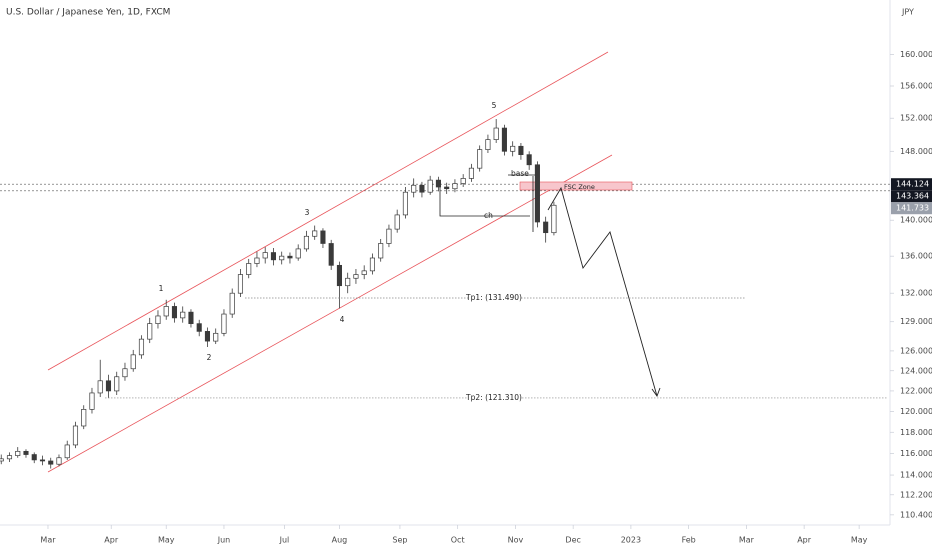 Image resolution: width=932 pixels, height=550 pixels. I want to click on wave-label: 3, so click(307, 212).